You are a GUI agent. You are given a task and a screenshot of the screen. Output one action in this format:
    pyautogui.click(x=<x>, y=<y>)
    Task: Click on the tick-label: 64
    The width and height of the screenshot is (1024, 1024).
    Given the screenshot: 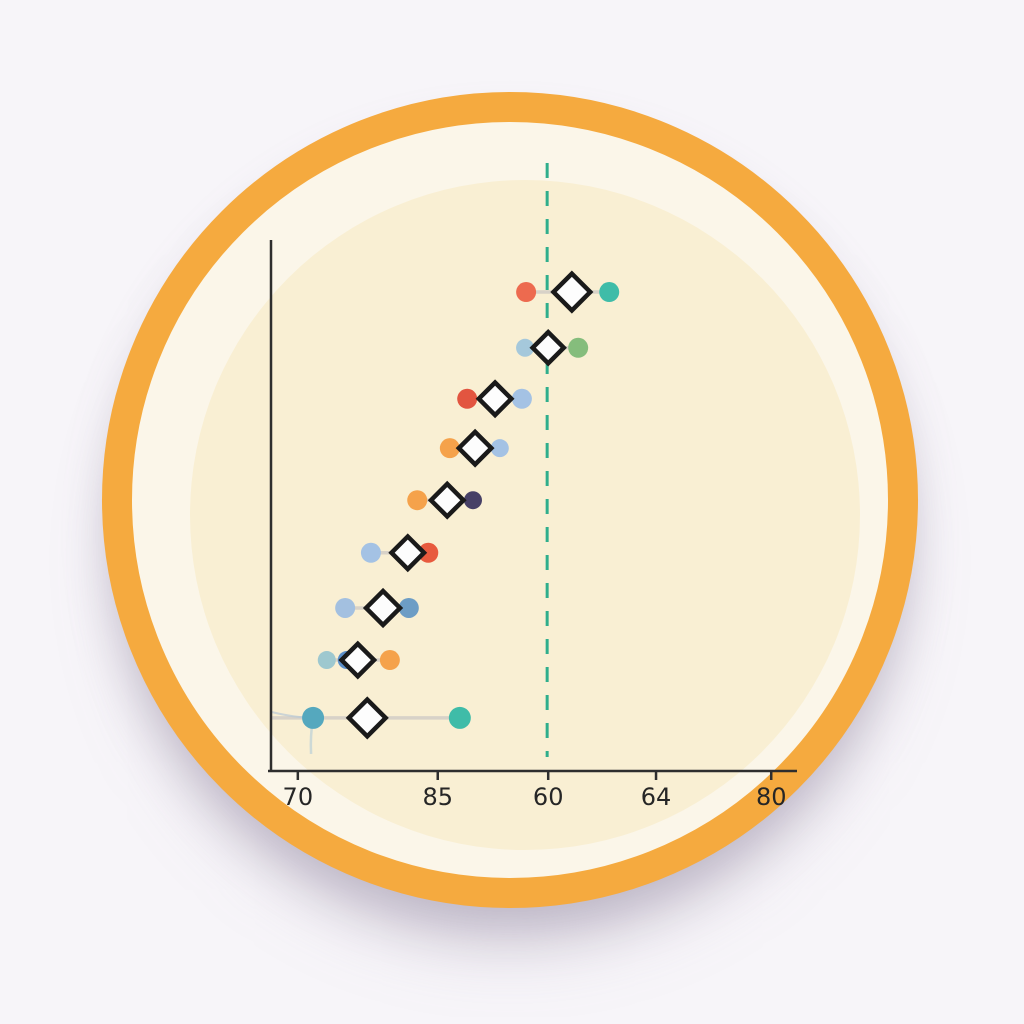 What is the action you would take?
    pyautogui.click(x=656, y=797)
    